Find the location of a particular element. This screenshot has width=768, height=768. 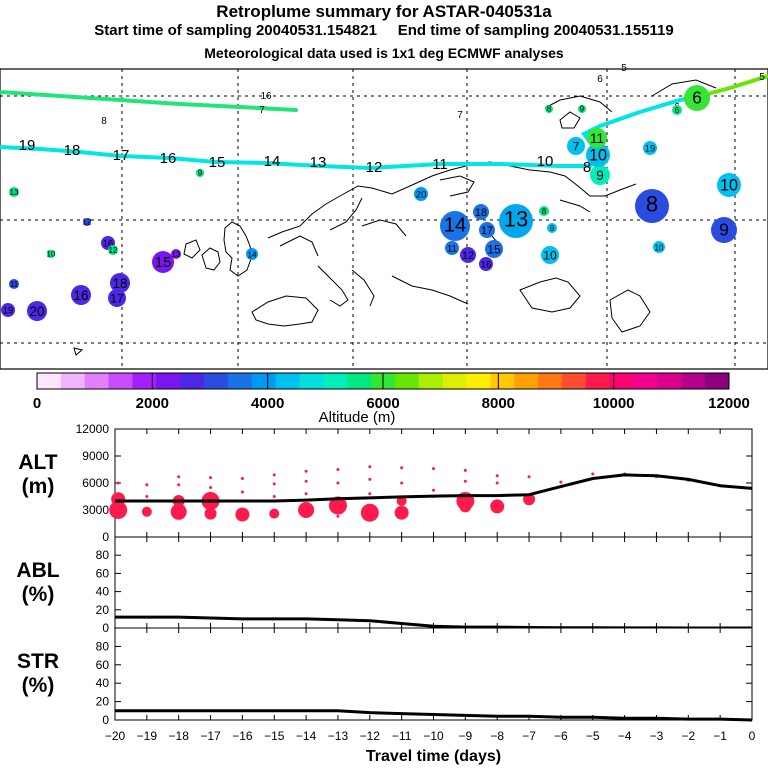

x-tick-label: −18 is located at coordinates (179, 736).